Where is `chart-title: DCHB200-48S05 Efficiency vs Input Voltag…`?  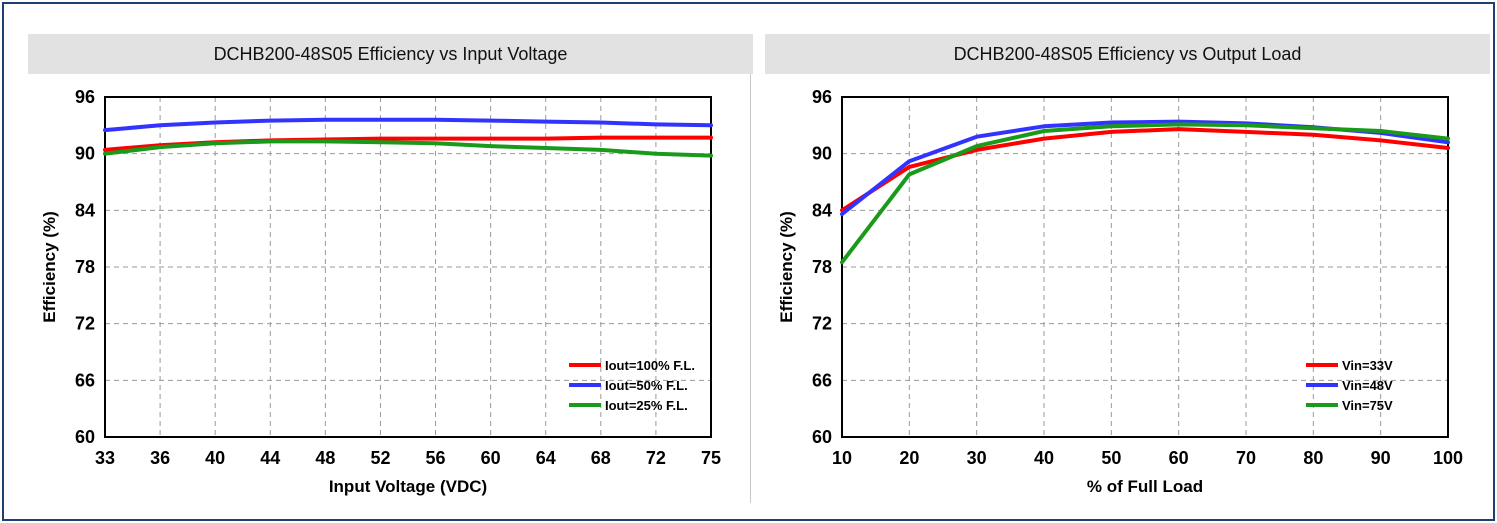
chart-title: DCHB200-48S05 Efficiency vs Input Voltag… is located at coordinates (390, 54).